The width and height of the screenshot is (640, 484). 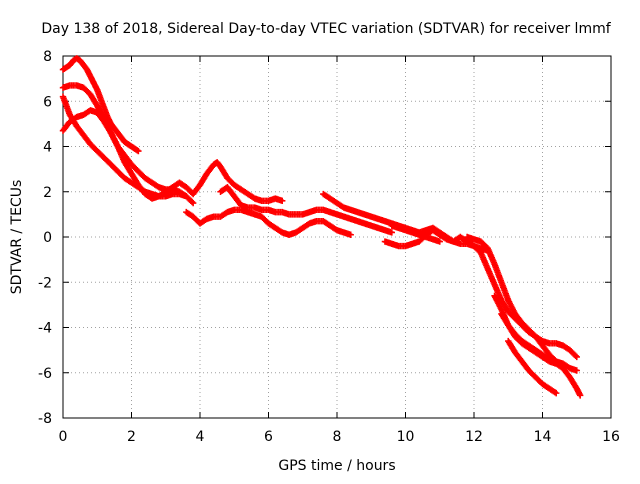 What do you see at coordinates (611, 437) in the screenshot?
I see `x-tick-label: 16` at bounding box center [611, 437].